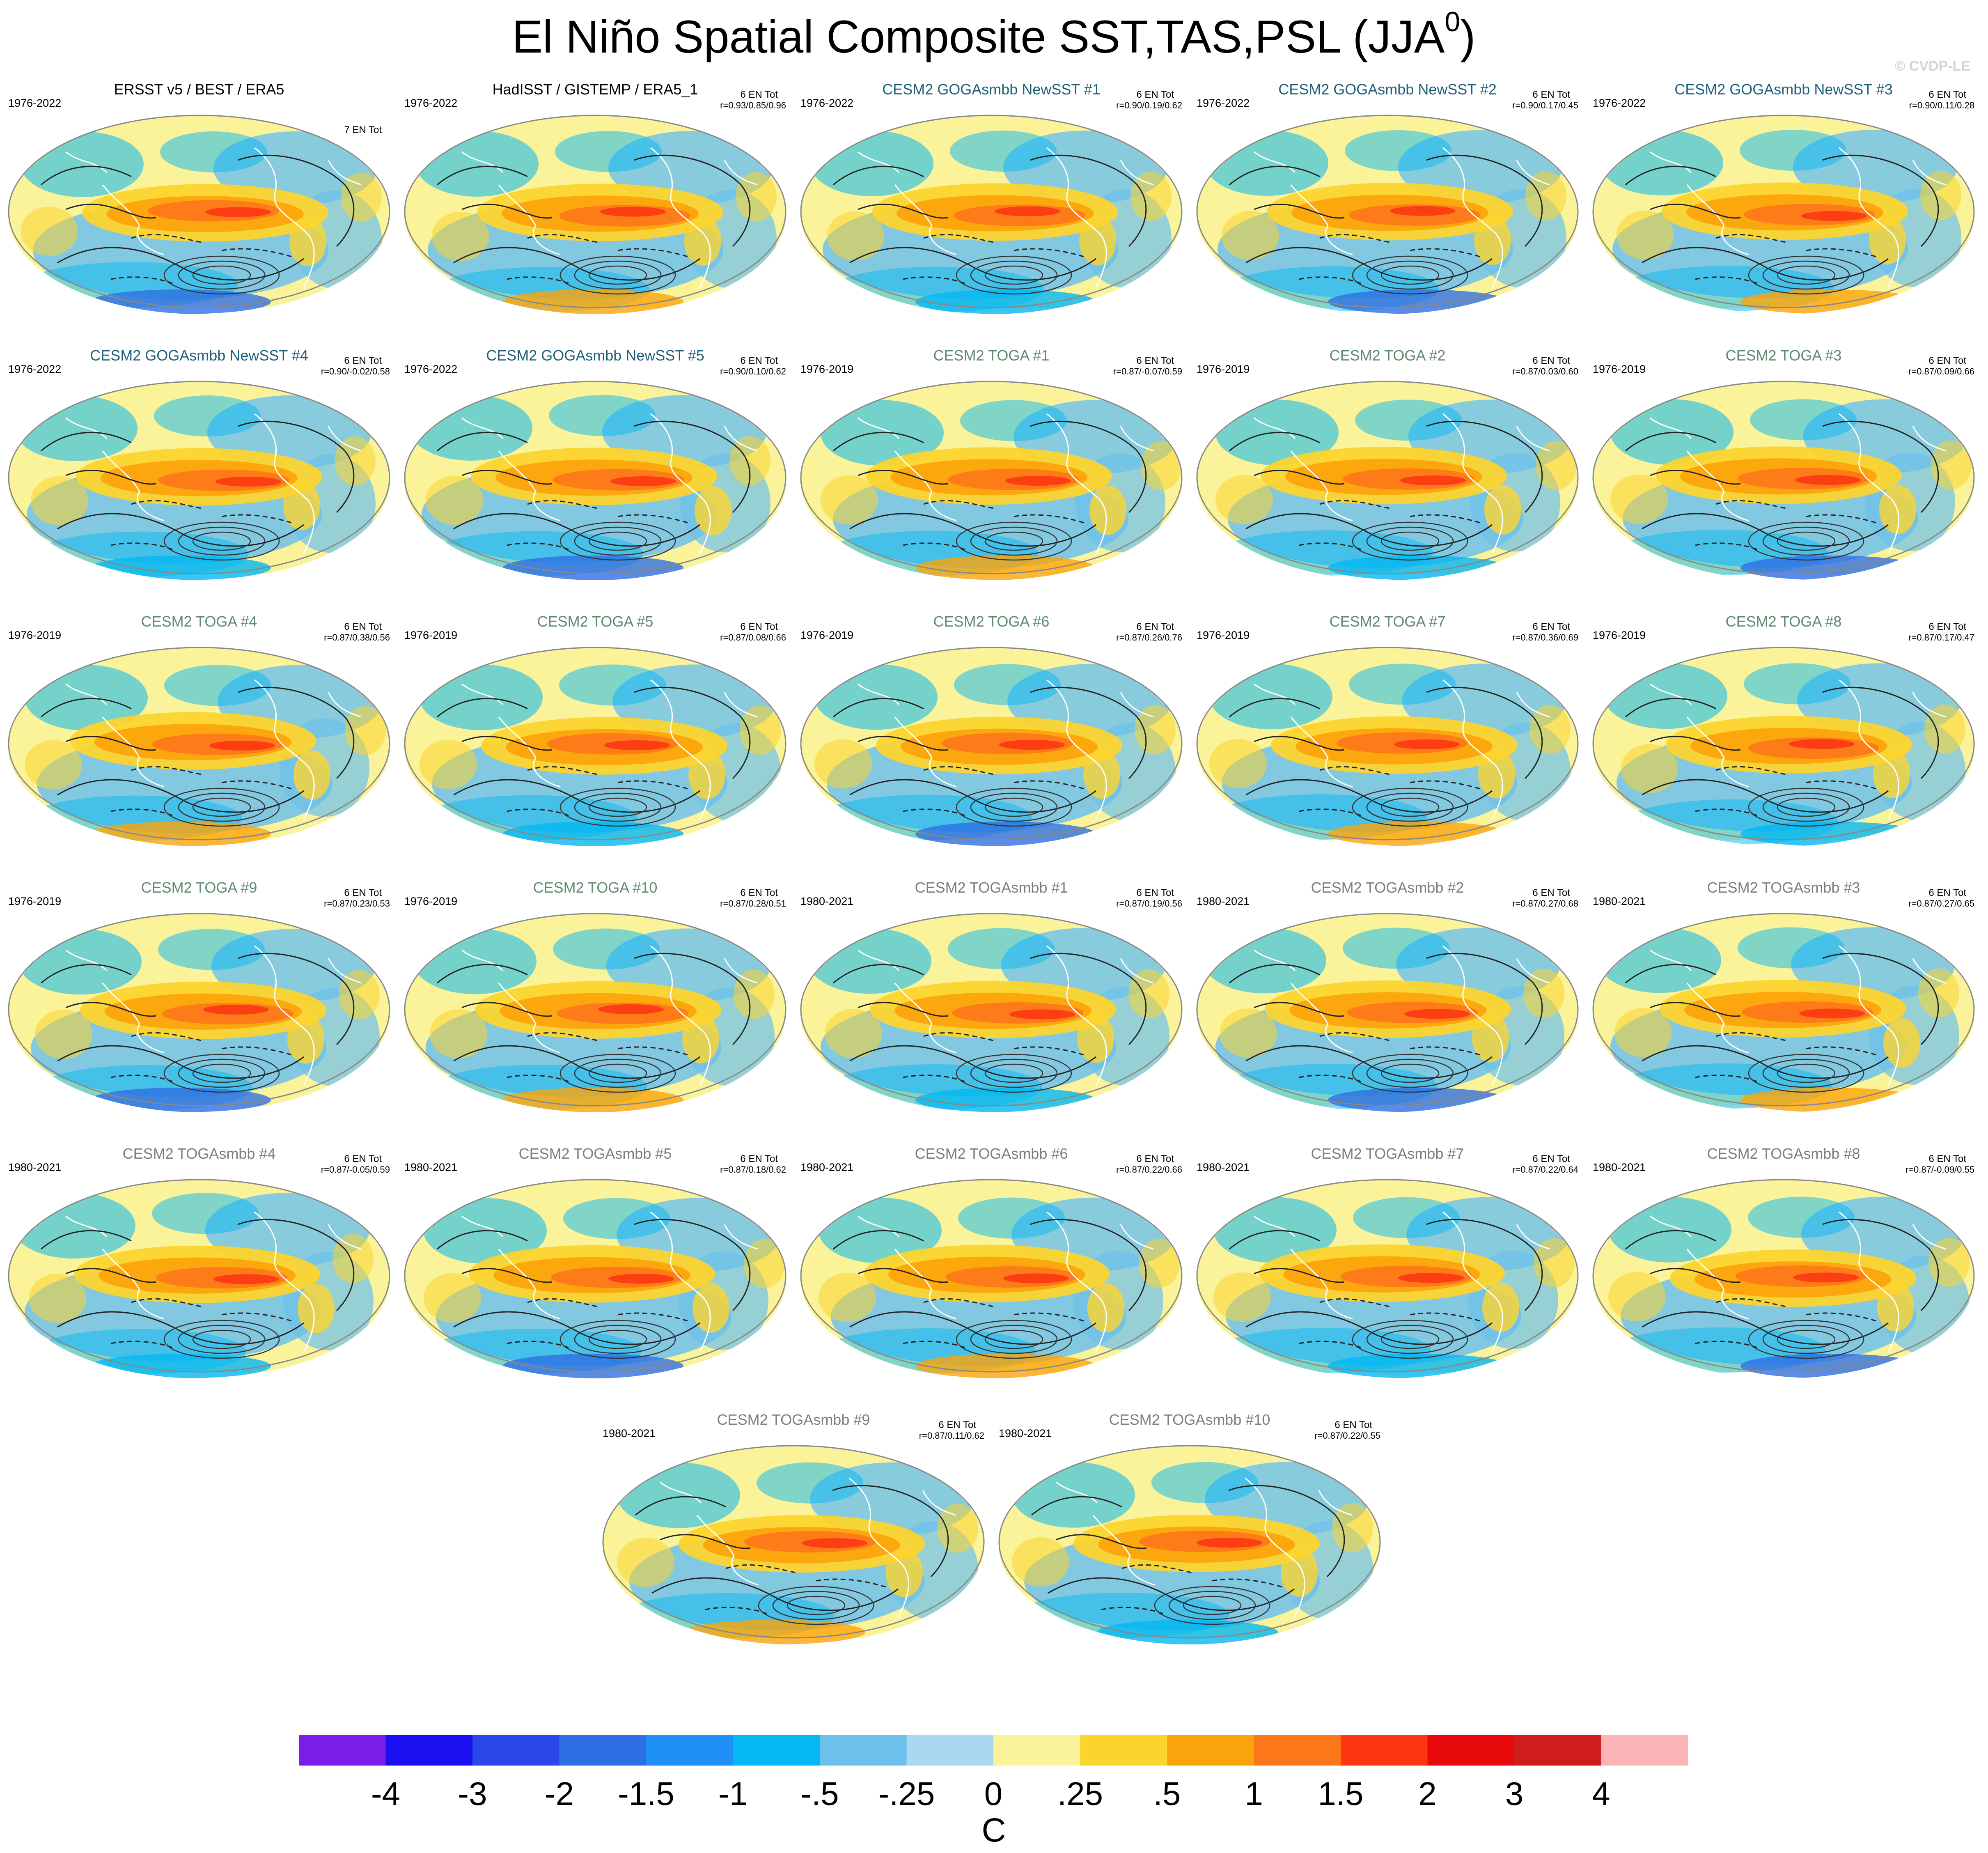  I want to click on colorbar-tick-label: -2, so click(559, 1793).